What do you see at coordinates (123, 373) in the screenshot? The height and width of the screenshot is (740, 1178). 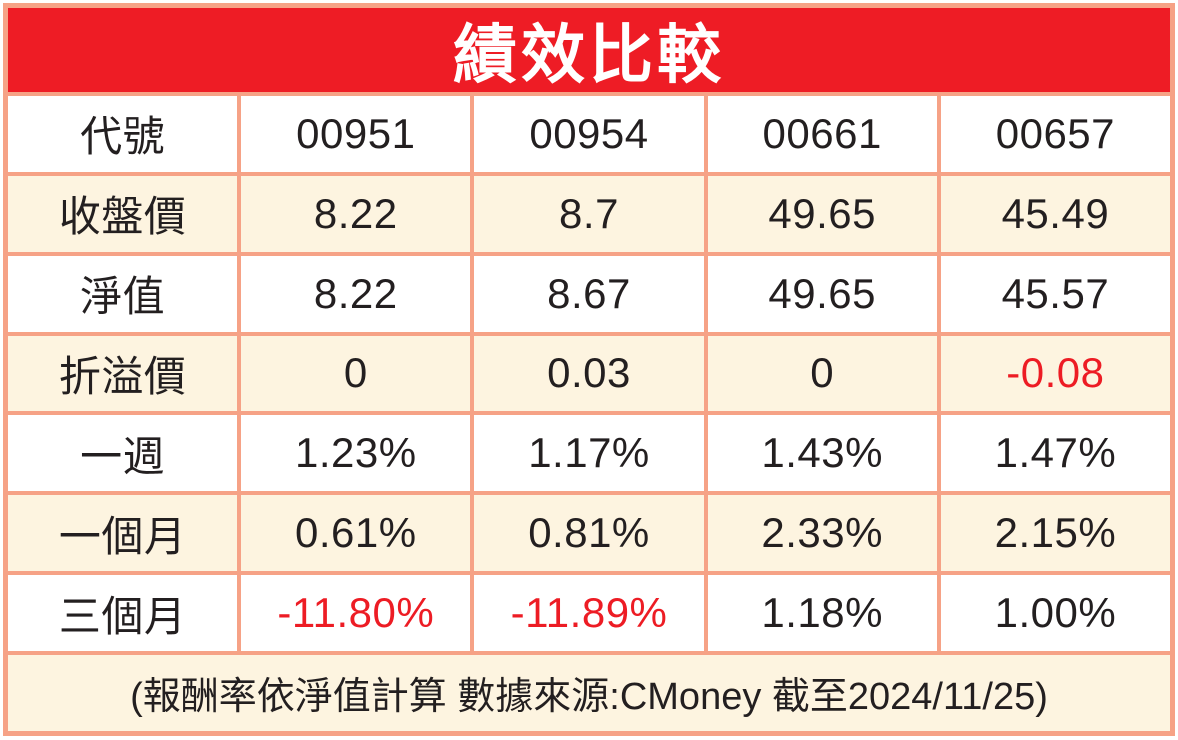 I see `row-label-premium-discount: 折溢價` at bounding box center [123, 373].